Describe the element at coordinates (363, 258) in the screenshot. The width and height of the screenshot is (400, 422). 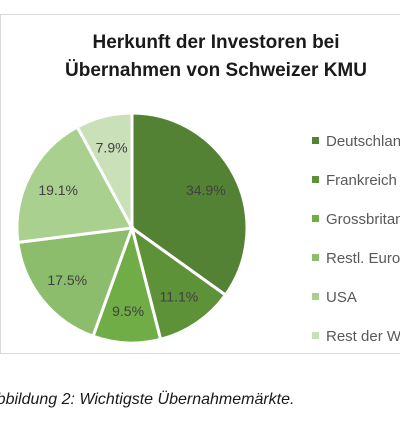
I see `legend-label-3: Restl. Europa` at that location.